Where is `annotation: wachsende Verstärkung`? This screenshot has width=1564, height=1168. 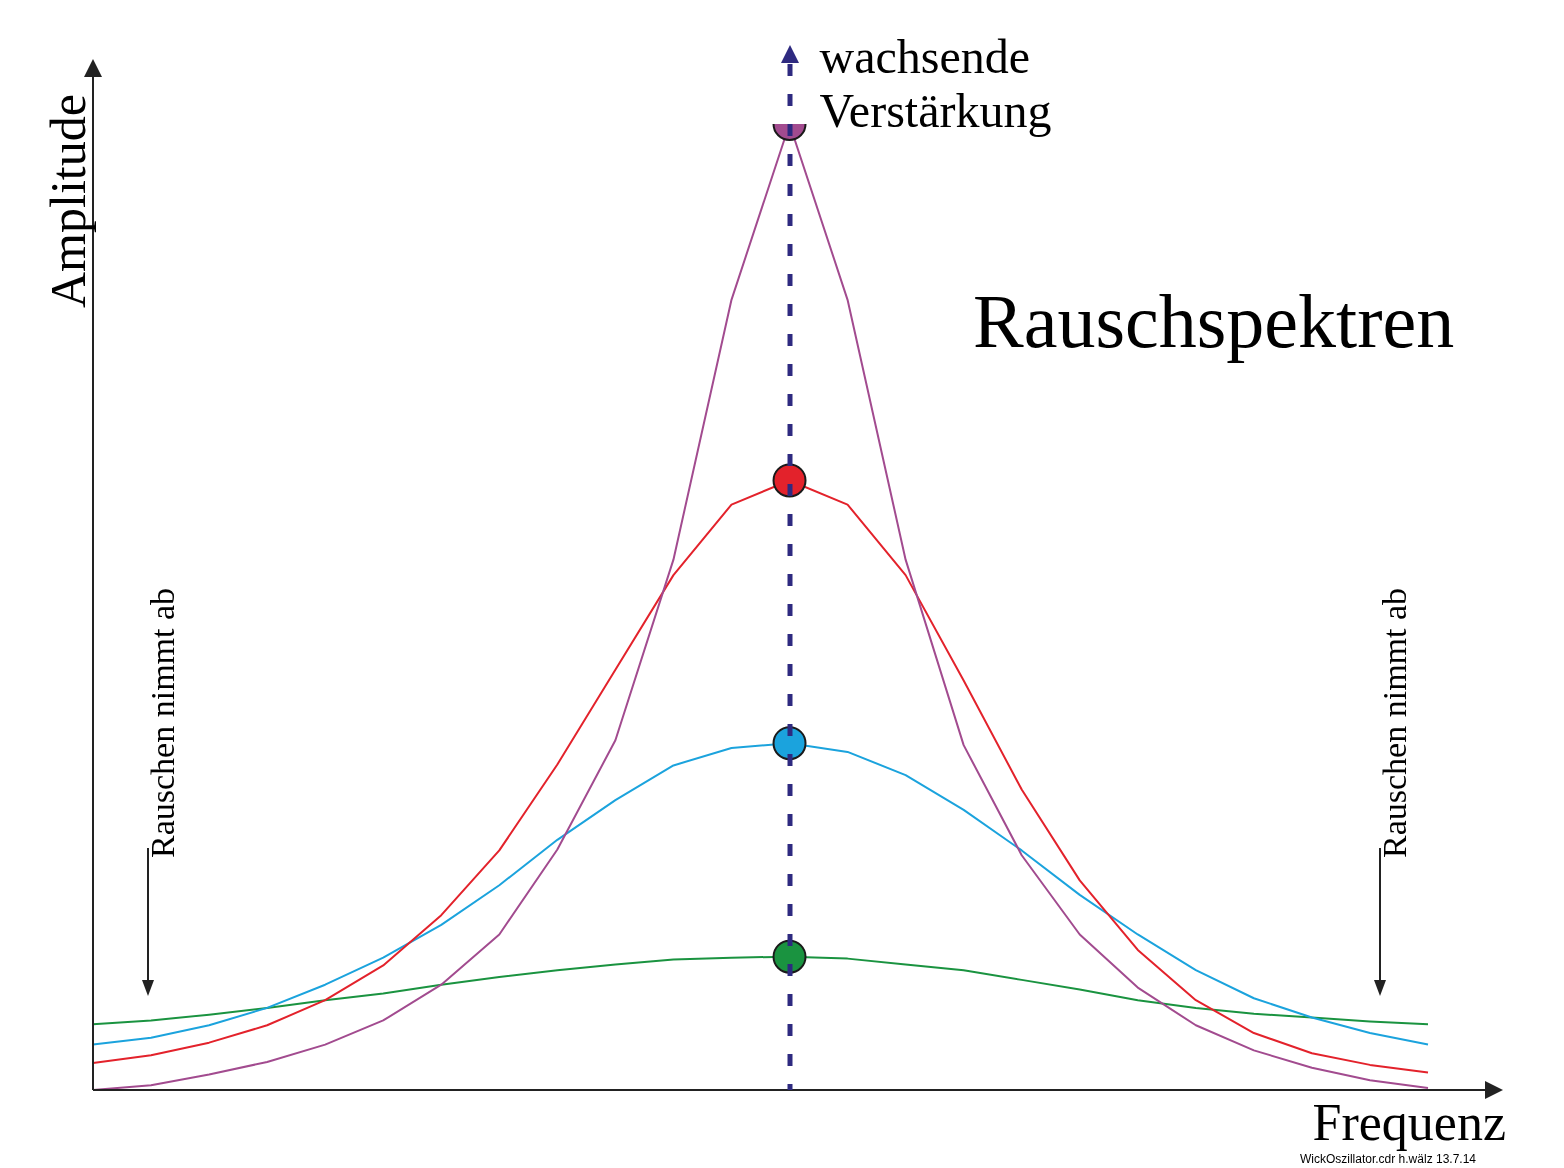
annotation: wachsende Verstärkung is located at coordinates (936, 84).